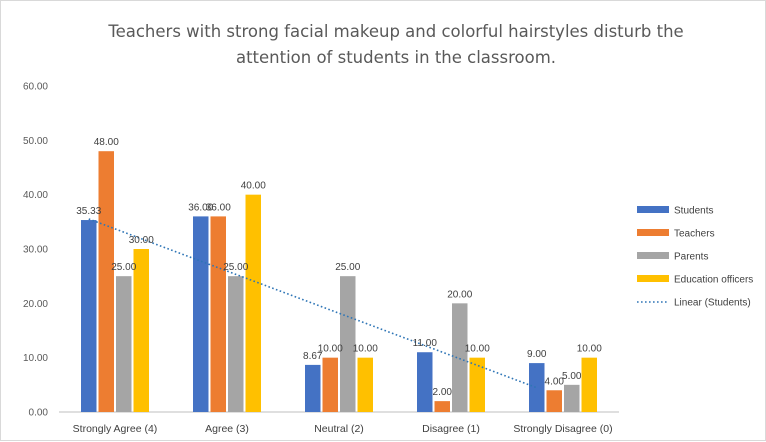 The width and height of the screenshot is (766, 442). What do you see at coordinates (253, 186) in the screenshot?
I see `data-label: 40.00` at bounding box center [253, 186].